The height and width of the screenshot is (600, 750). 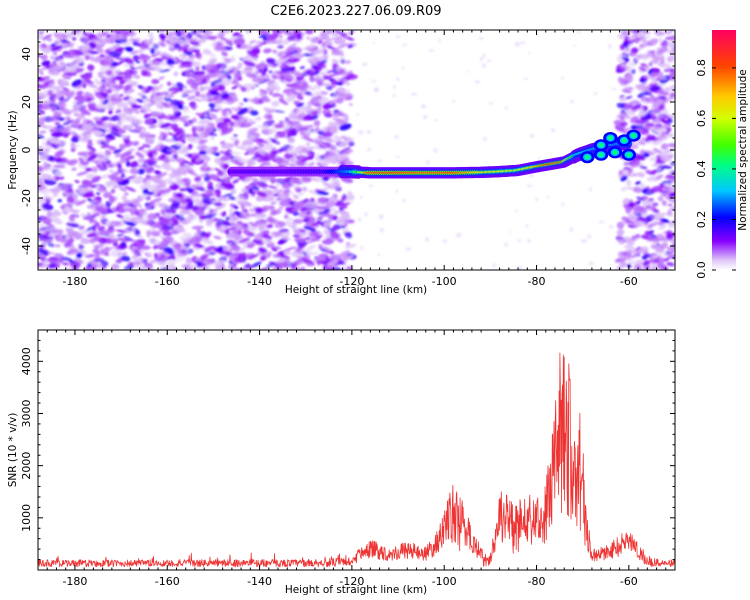 What do you see at coordinates (26, 413) in the screenshot?
I see `y-tick-label: 3000` at bounding box center [26, 413].